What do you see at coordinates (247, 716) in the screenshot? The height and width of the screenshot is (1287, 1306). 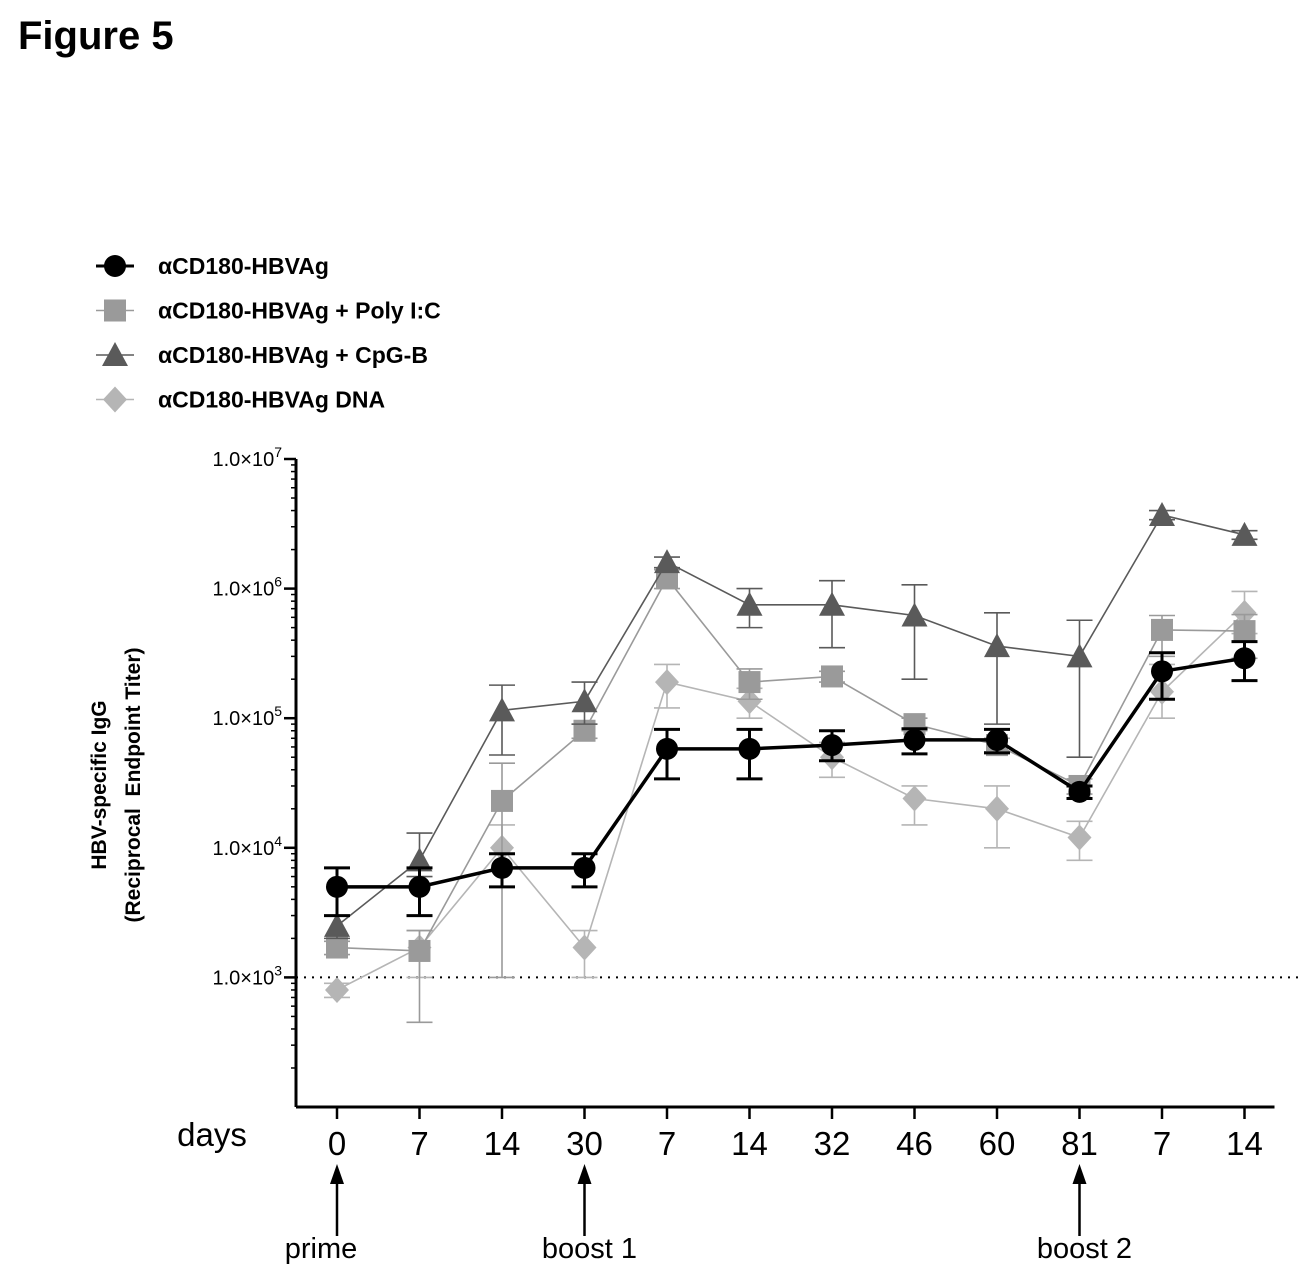 I see `y-tick-label: 1.0×10⁵` at bounding box center [247, 716].